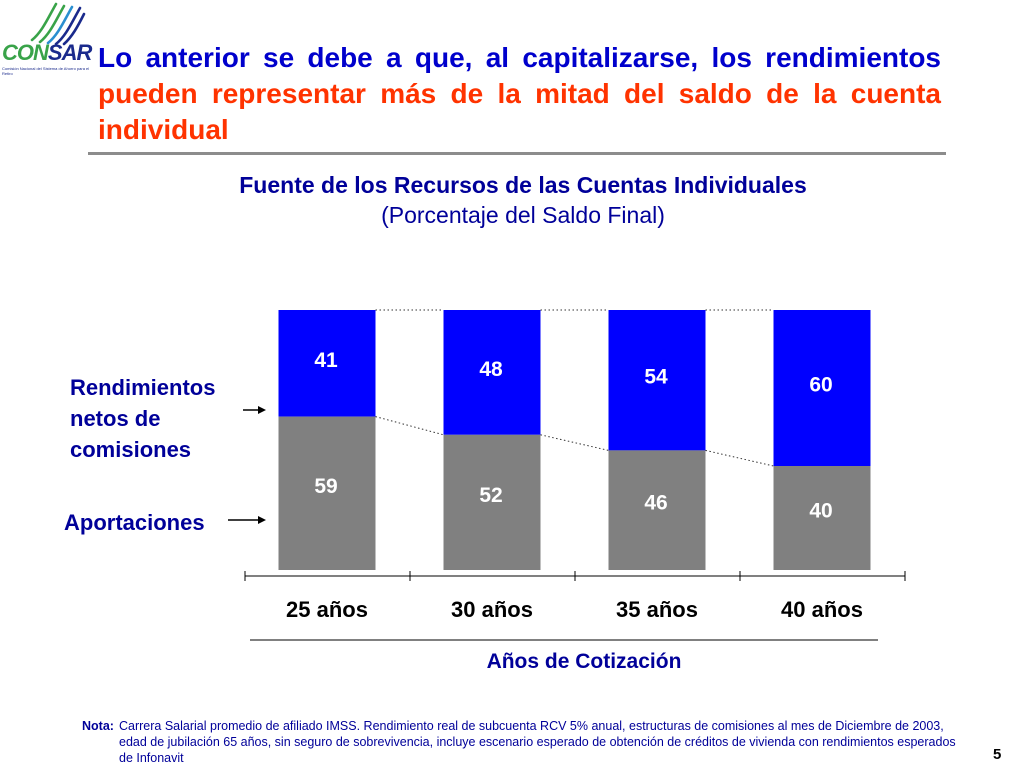  What do you see at coordinates (997, 754) in the screenshot?
I see `page-number: 5` at bounding box center [997, 754].